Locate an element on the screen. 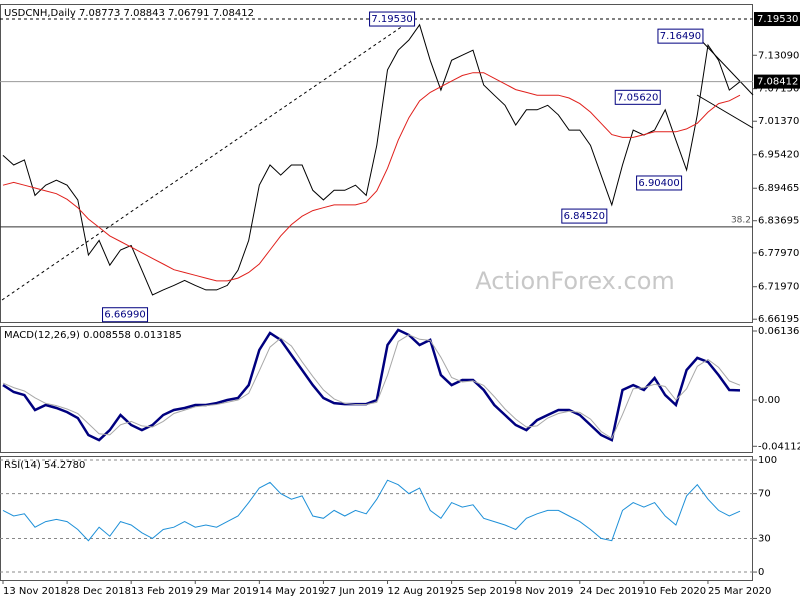 Image resolution: width=800 pixels, height=600 pixels. y-tick-label: 70 is located at coordinates (764, 494).